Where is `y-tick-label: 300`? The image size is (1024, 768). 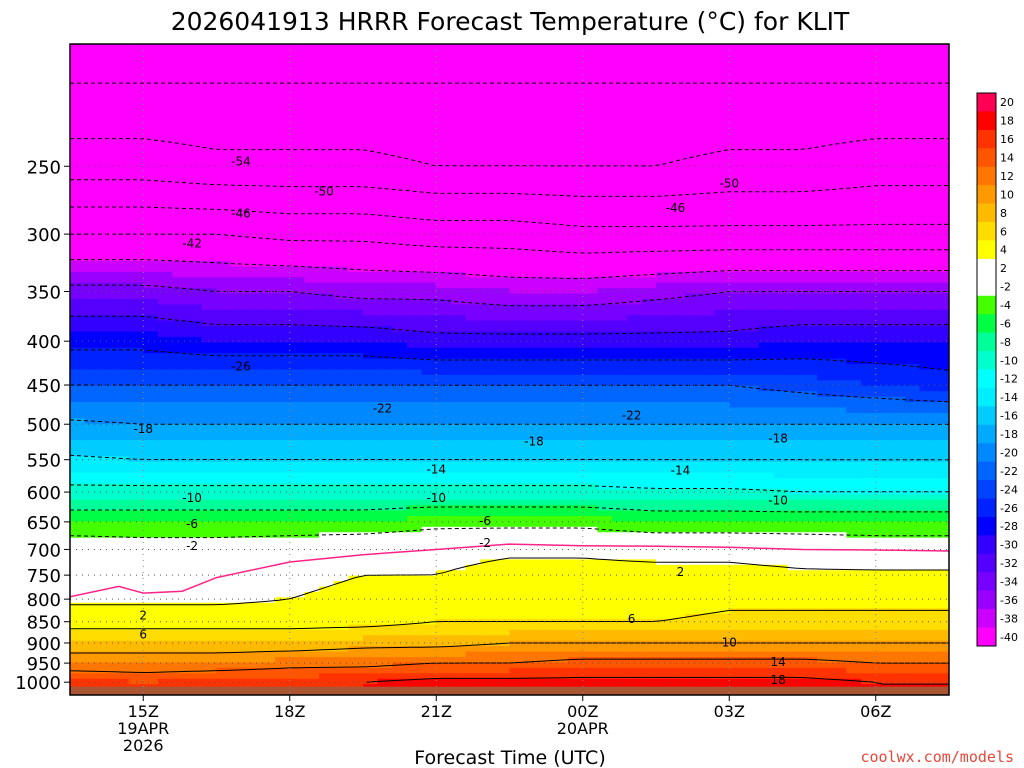
y-tick-label: 300 is located at coordinates (44, 235).